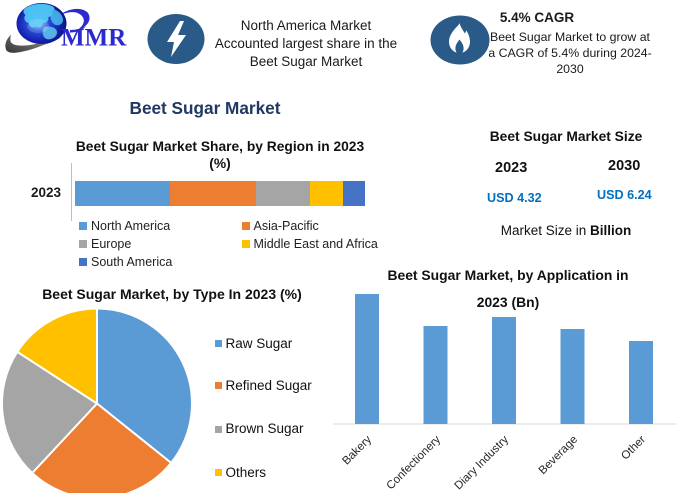 The width and height of the screenshot is (676, 493). Describe the element at coordinates (94, 38) in the screenshot. I see `svg-text: MMR` at that location.